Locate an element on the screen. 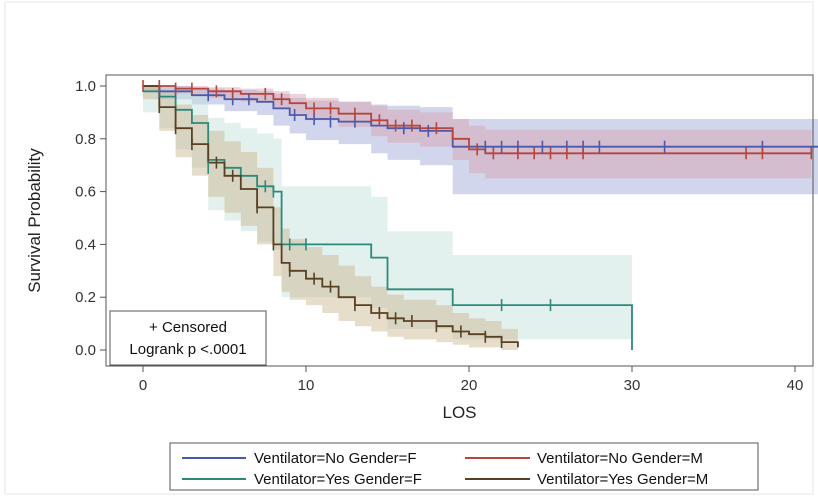 This screenshot has width=818, height=497. inset-box-frame is located at coordinates (188, 338).